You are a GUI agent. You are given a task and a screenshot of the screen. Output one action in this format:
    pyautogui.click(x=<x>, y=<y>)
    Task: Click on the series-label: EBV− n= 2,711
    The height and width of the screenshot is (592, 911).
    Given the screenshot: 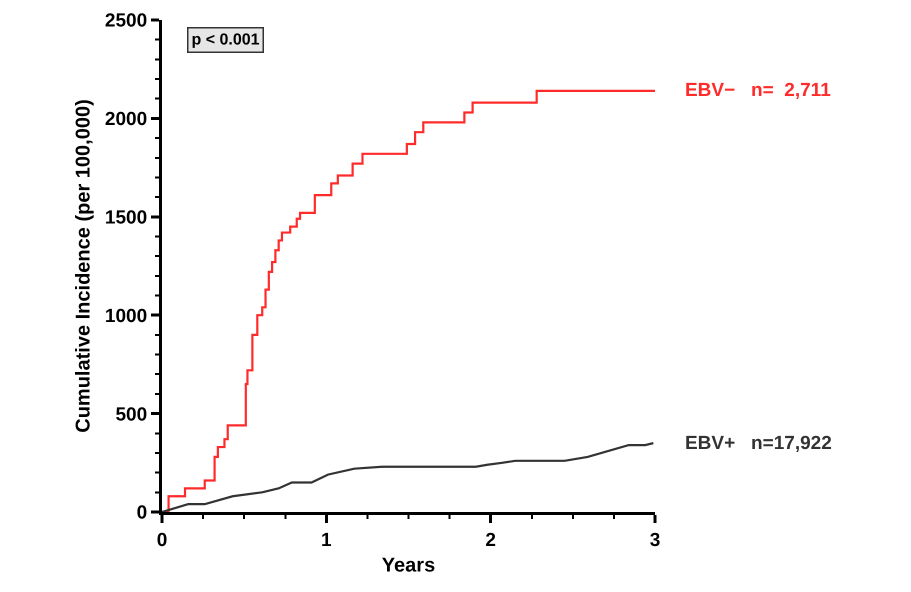 What is the action you would take?
    pyautogui.click(x=758, y=90)
    